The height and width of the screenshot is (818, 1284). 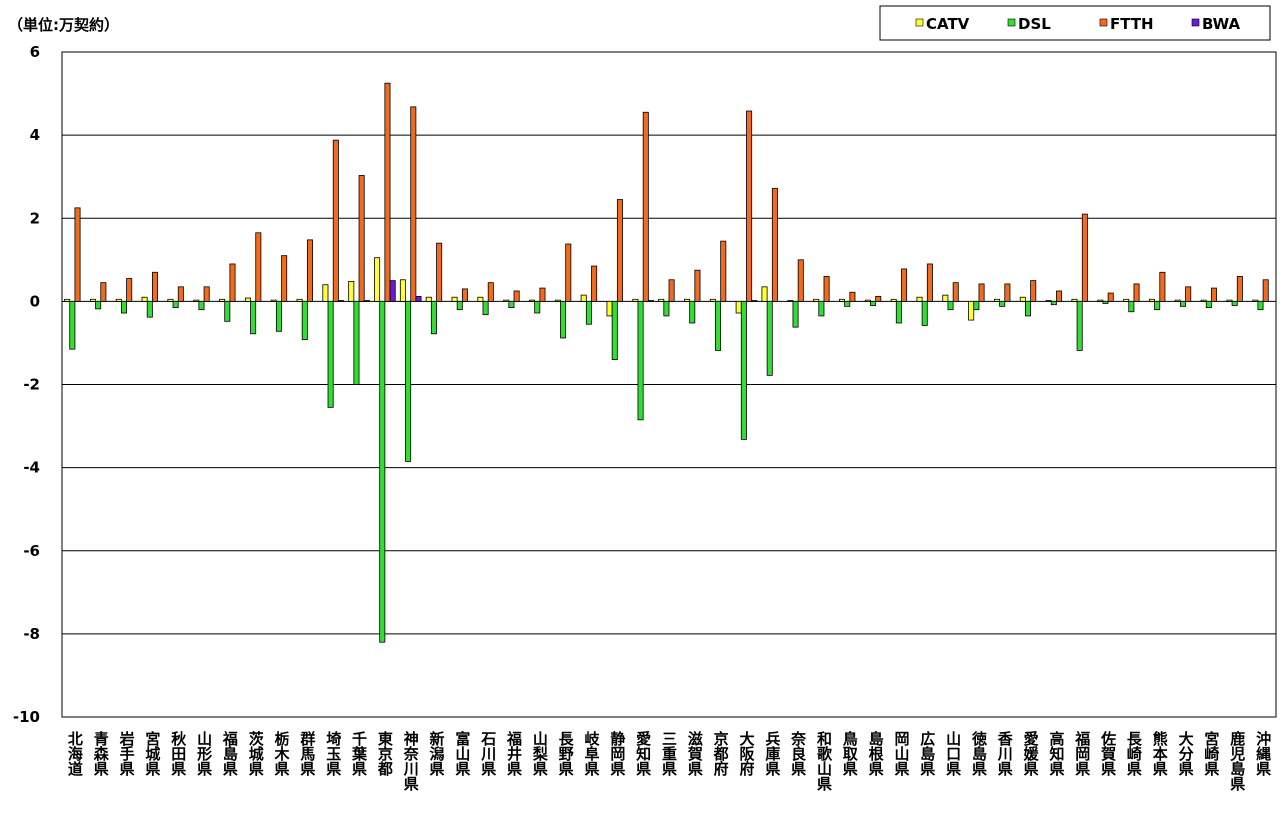 I want to click on x-tick-label: 石川県, so click(x=488, y=754).